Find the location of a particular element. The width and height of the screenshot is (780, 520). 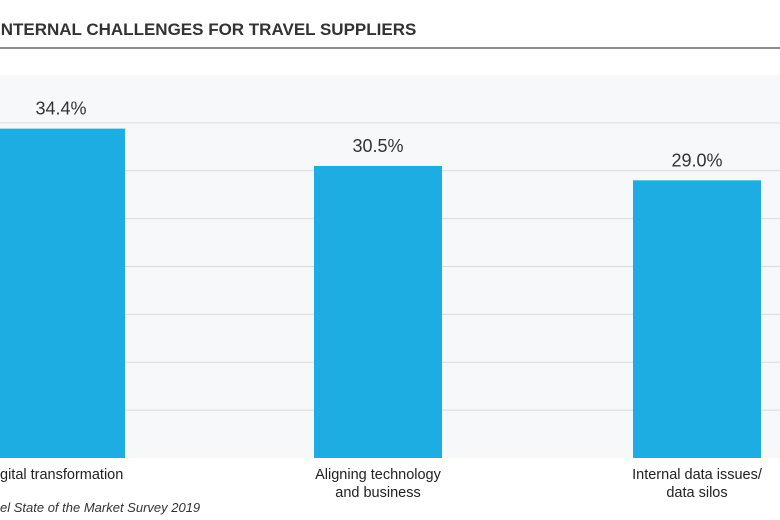

category-label: Internal data issues/ is located at coordinates (697, 475).